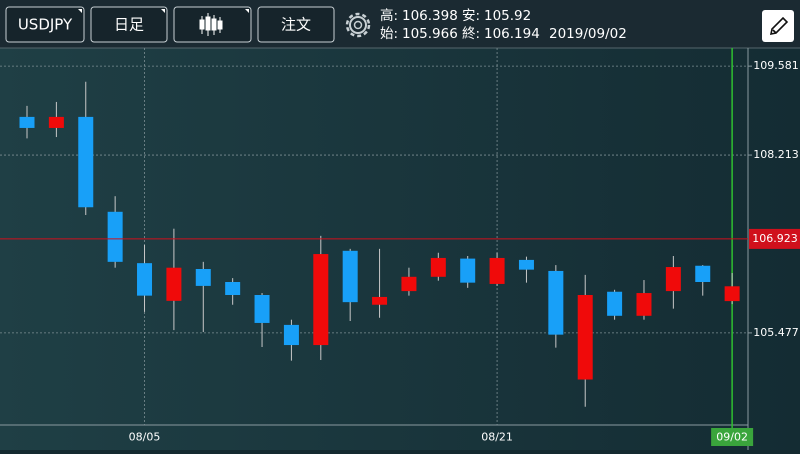 The image size is (800, 454). I want to click on open-value: 105.966, so click(430, 34).